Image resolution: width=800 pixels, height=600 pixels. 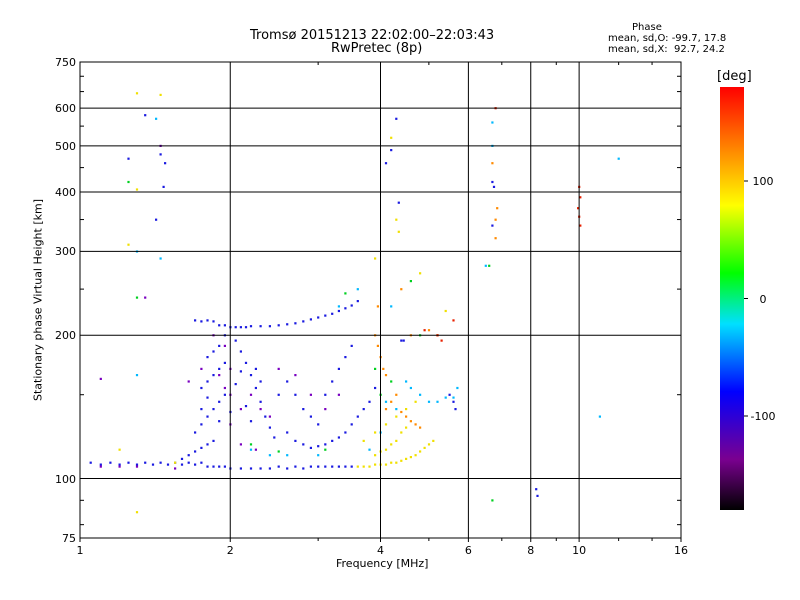 I want to click on y-tick-label: 750, so click(x=65, y=62).